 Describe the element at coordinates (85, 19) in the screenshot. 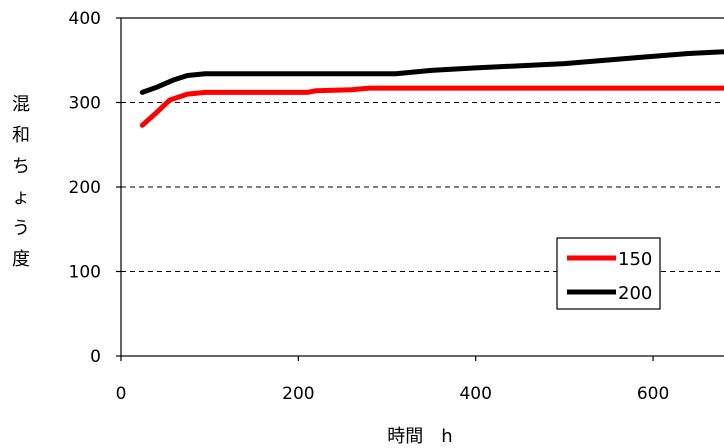

I see `y-tick-label-400: 400` at that location.